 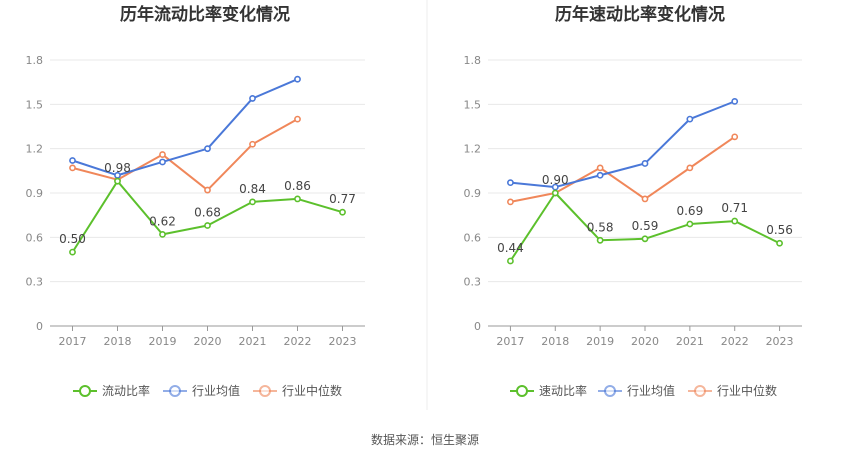 I want to click on data-label: 0.68, so click(x=207, y=213).